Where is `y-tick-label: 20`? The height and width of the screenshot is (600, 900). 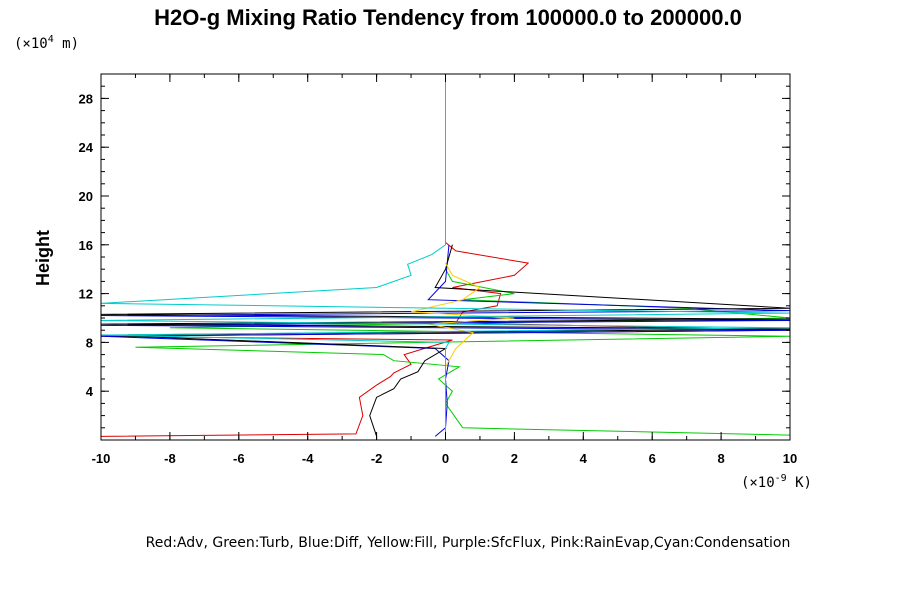 y-tick-label: 20 is located at coordinates (86, 196).